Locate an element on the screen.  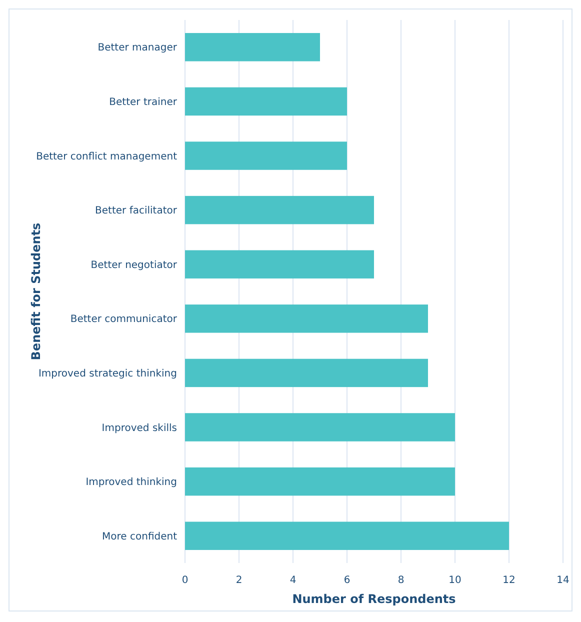
x-tick-label: 8 is located at coordinates (401, 580).